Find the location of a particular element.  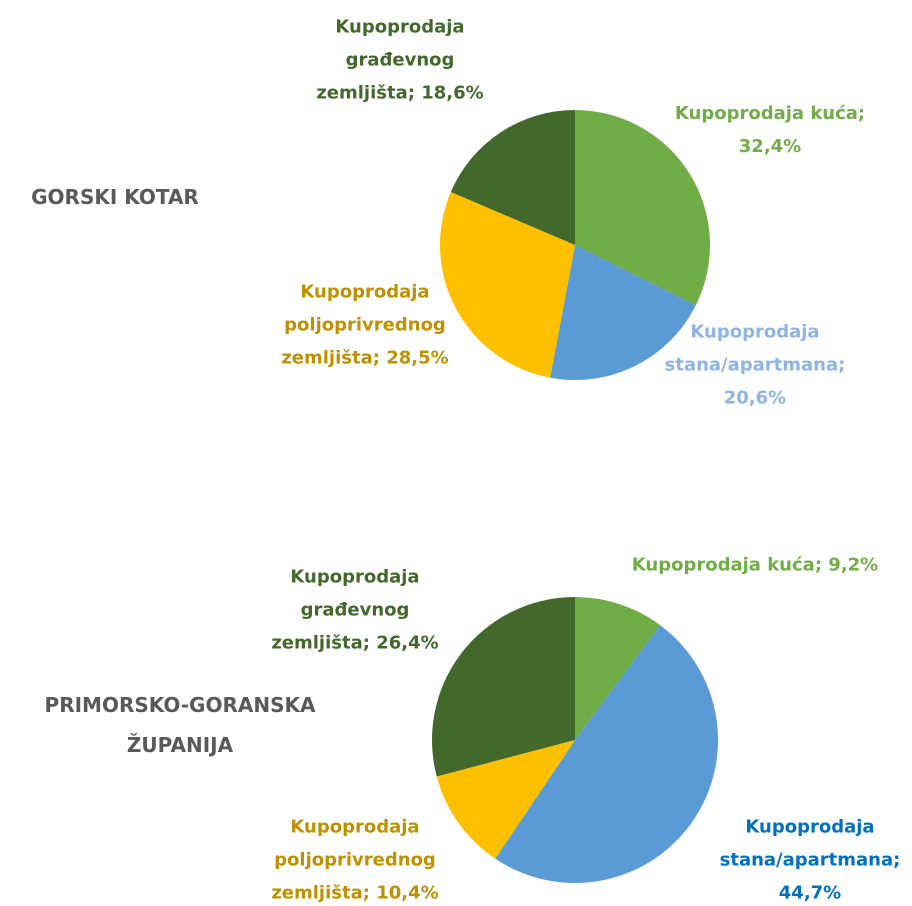

value-label: 10,4% is located at coordinates (407, 893).